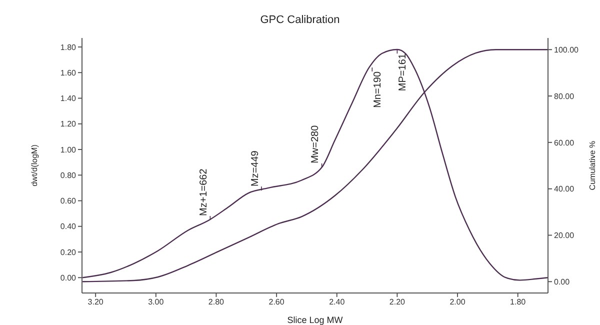 Image resolution: width=600 pixels, height=325 pixels. I want to click on y2-tick-label: 100.00, so click(567, 49).